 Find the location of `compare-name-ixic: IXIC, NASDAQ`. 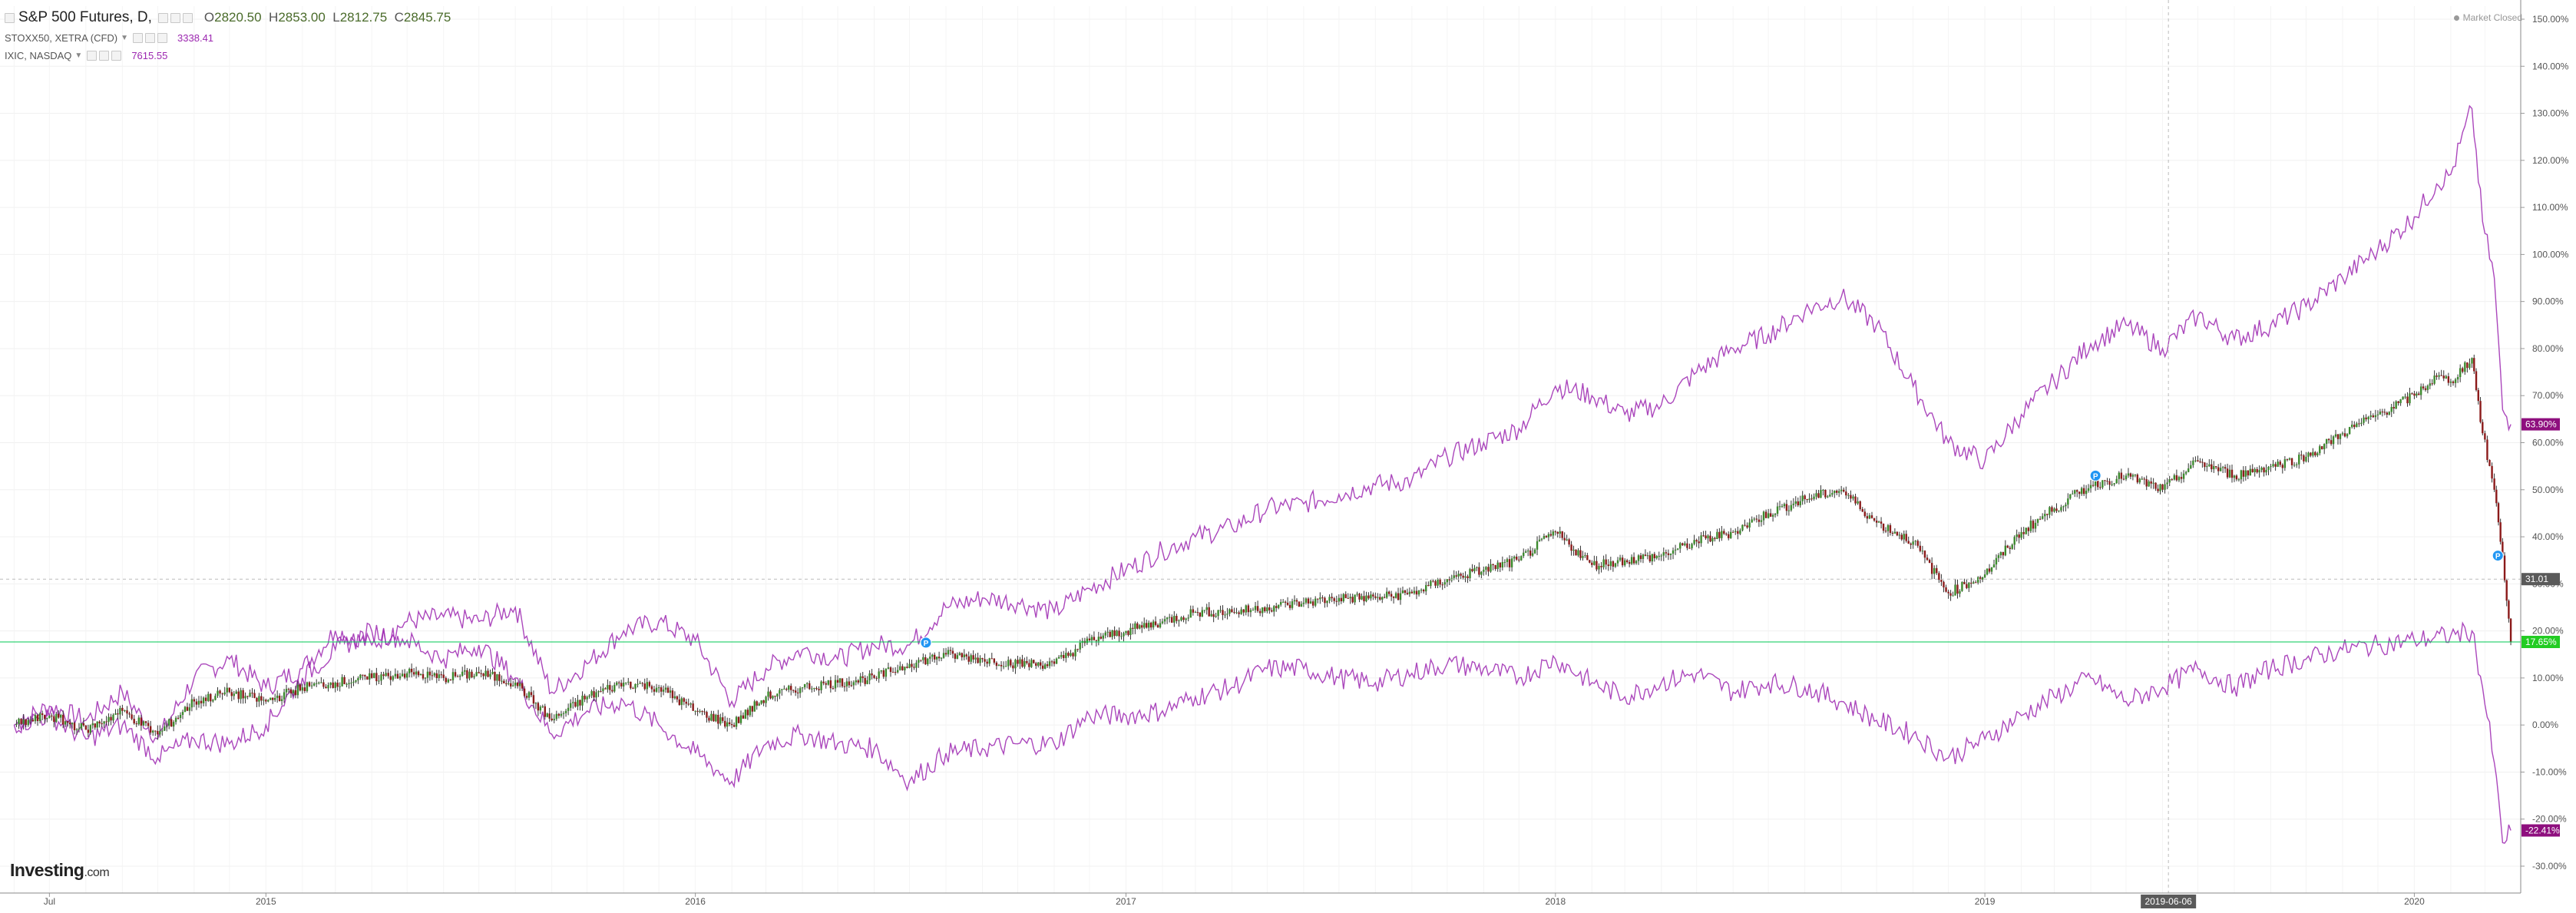

compare-name-ixic: IXIC, NASDAQ is located at coordinates (38, 55).